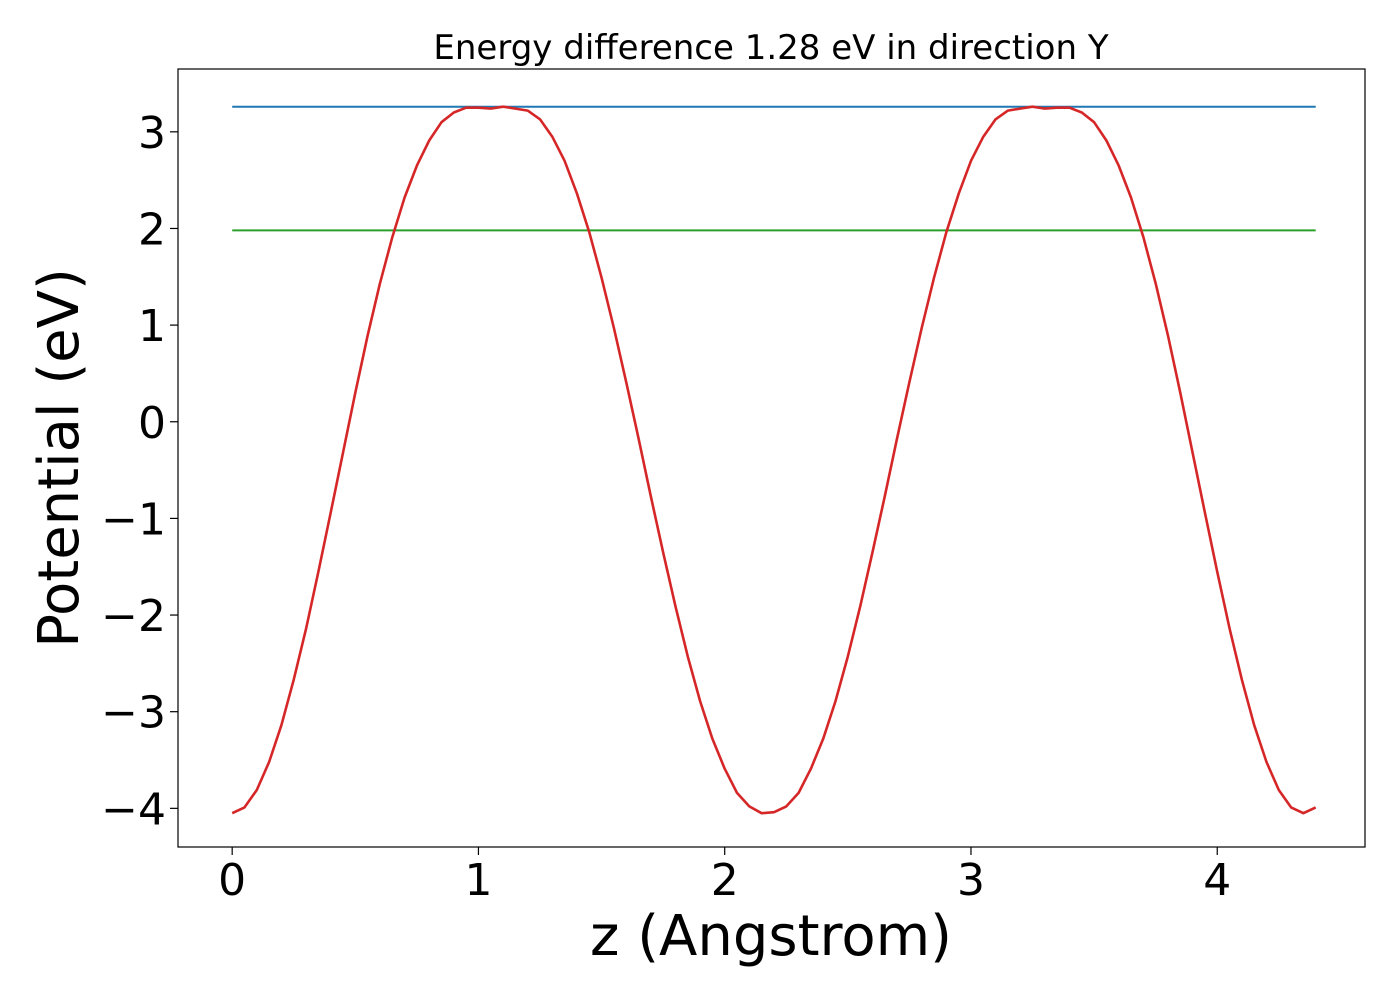  What do you see at coordinates (133, 519) in the screenshot?
I see `y-tick-label: −1` at bounding box center [133, 519].